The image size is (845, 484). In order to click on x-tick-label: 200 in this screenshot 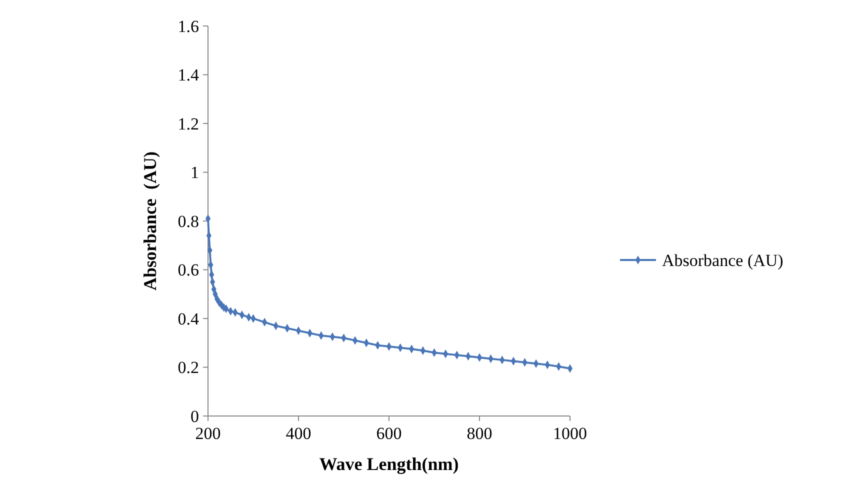, I will do `click(208, 433)`.